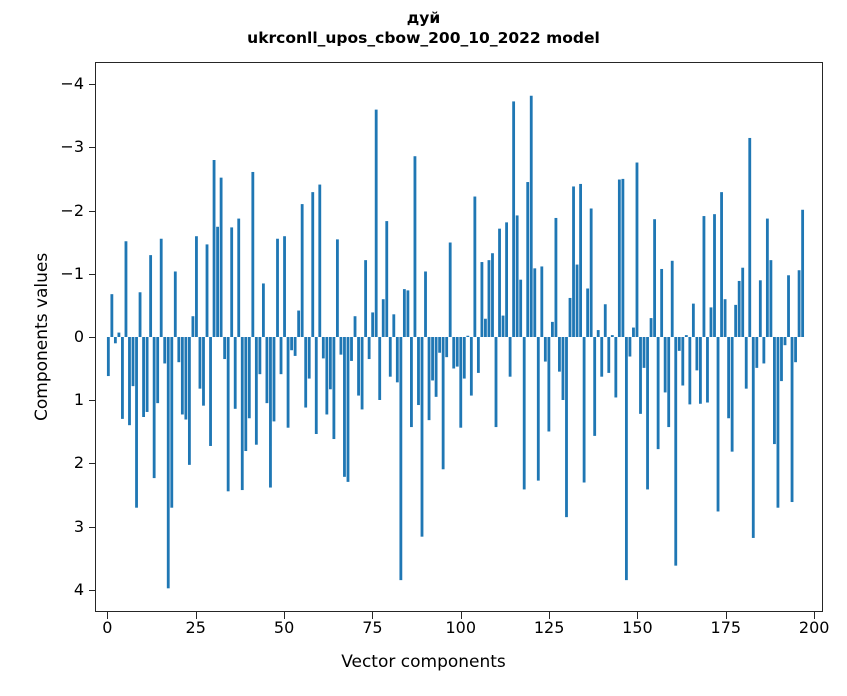 This screenshot has height=696, width=847. What do you see at coordinates (72, 147) in the screenshot?
I see `y-tick-label: −3` at bounding box center [72, 147].